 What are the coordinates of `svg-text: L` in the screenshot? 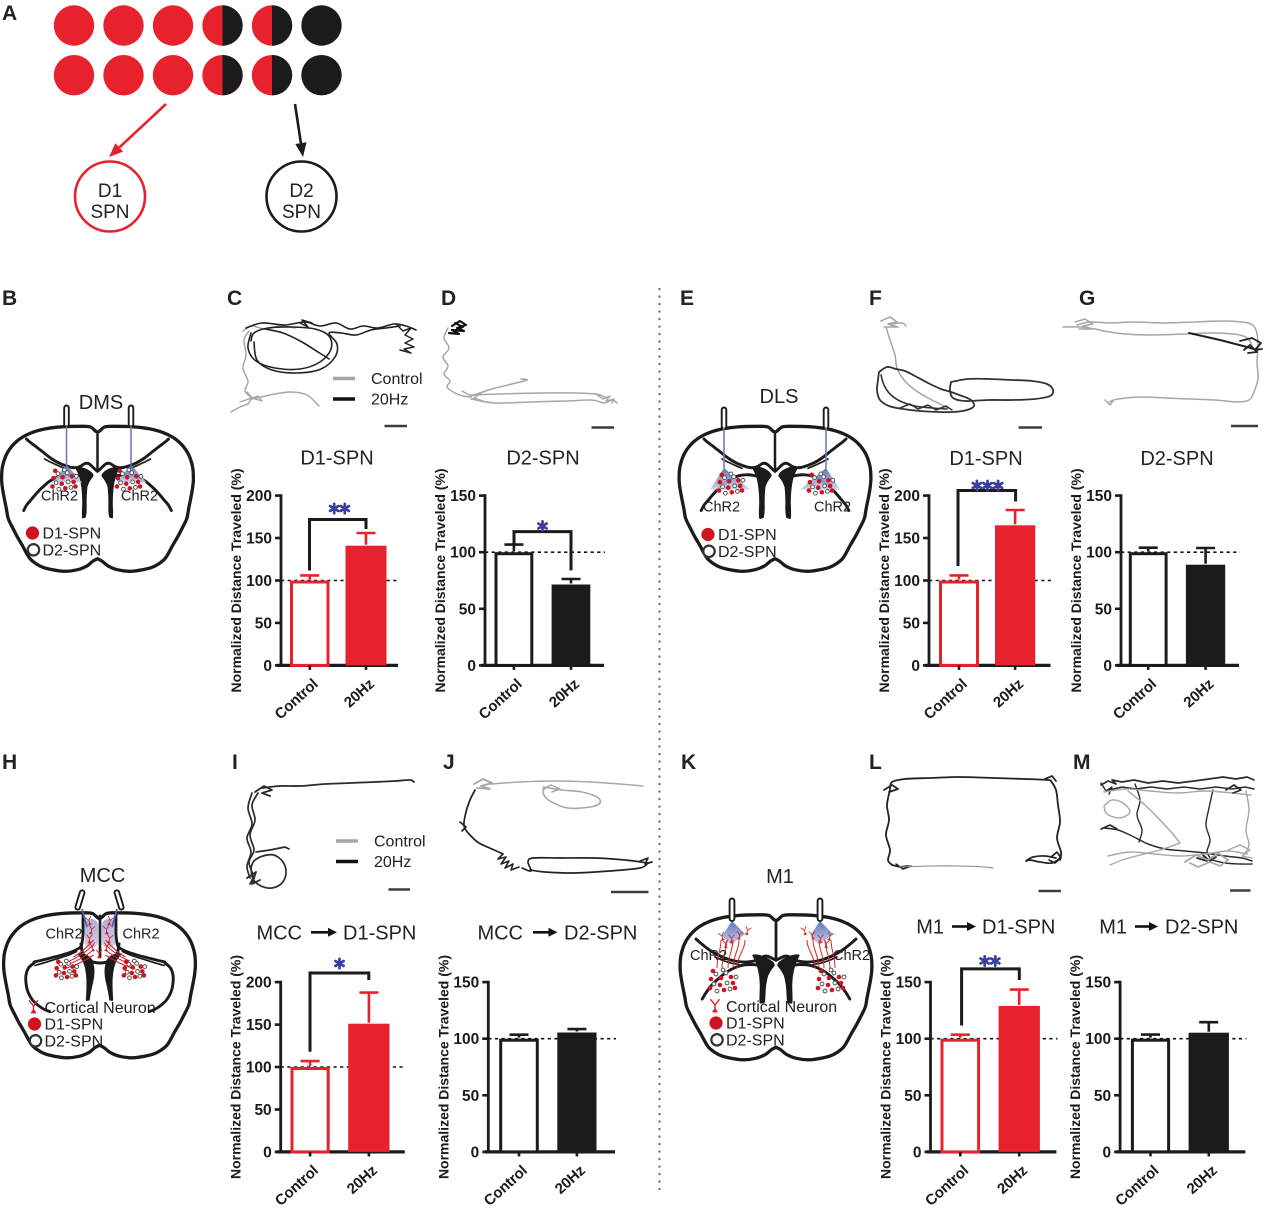 It's located at (875, 762).